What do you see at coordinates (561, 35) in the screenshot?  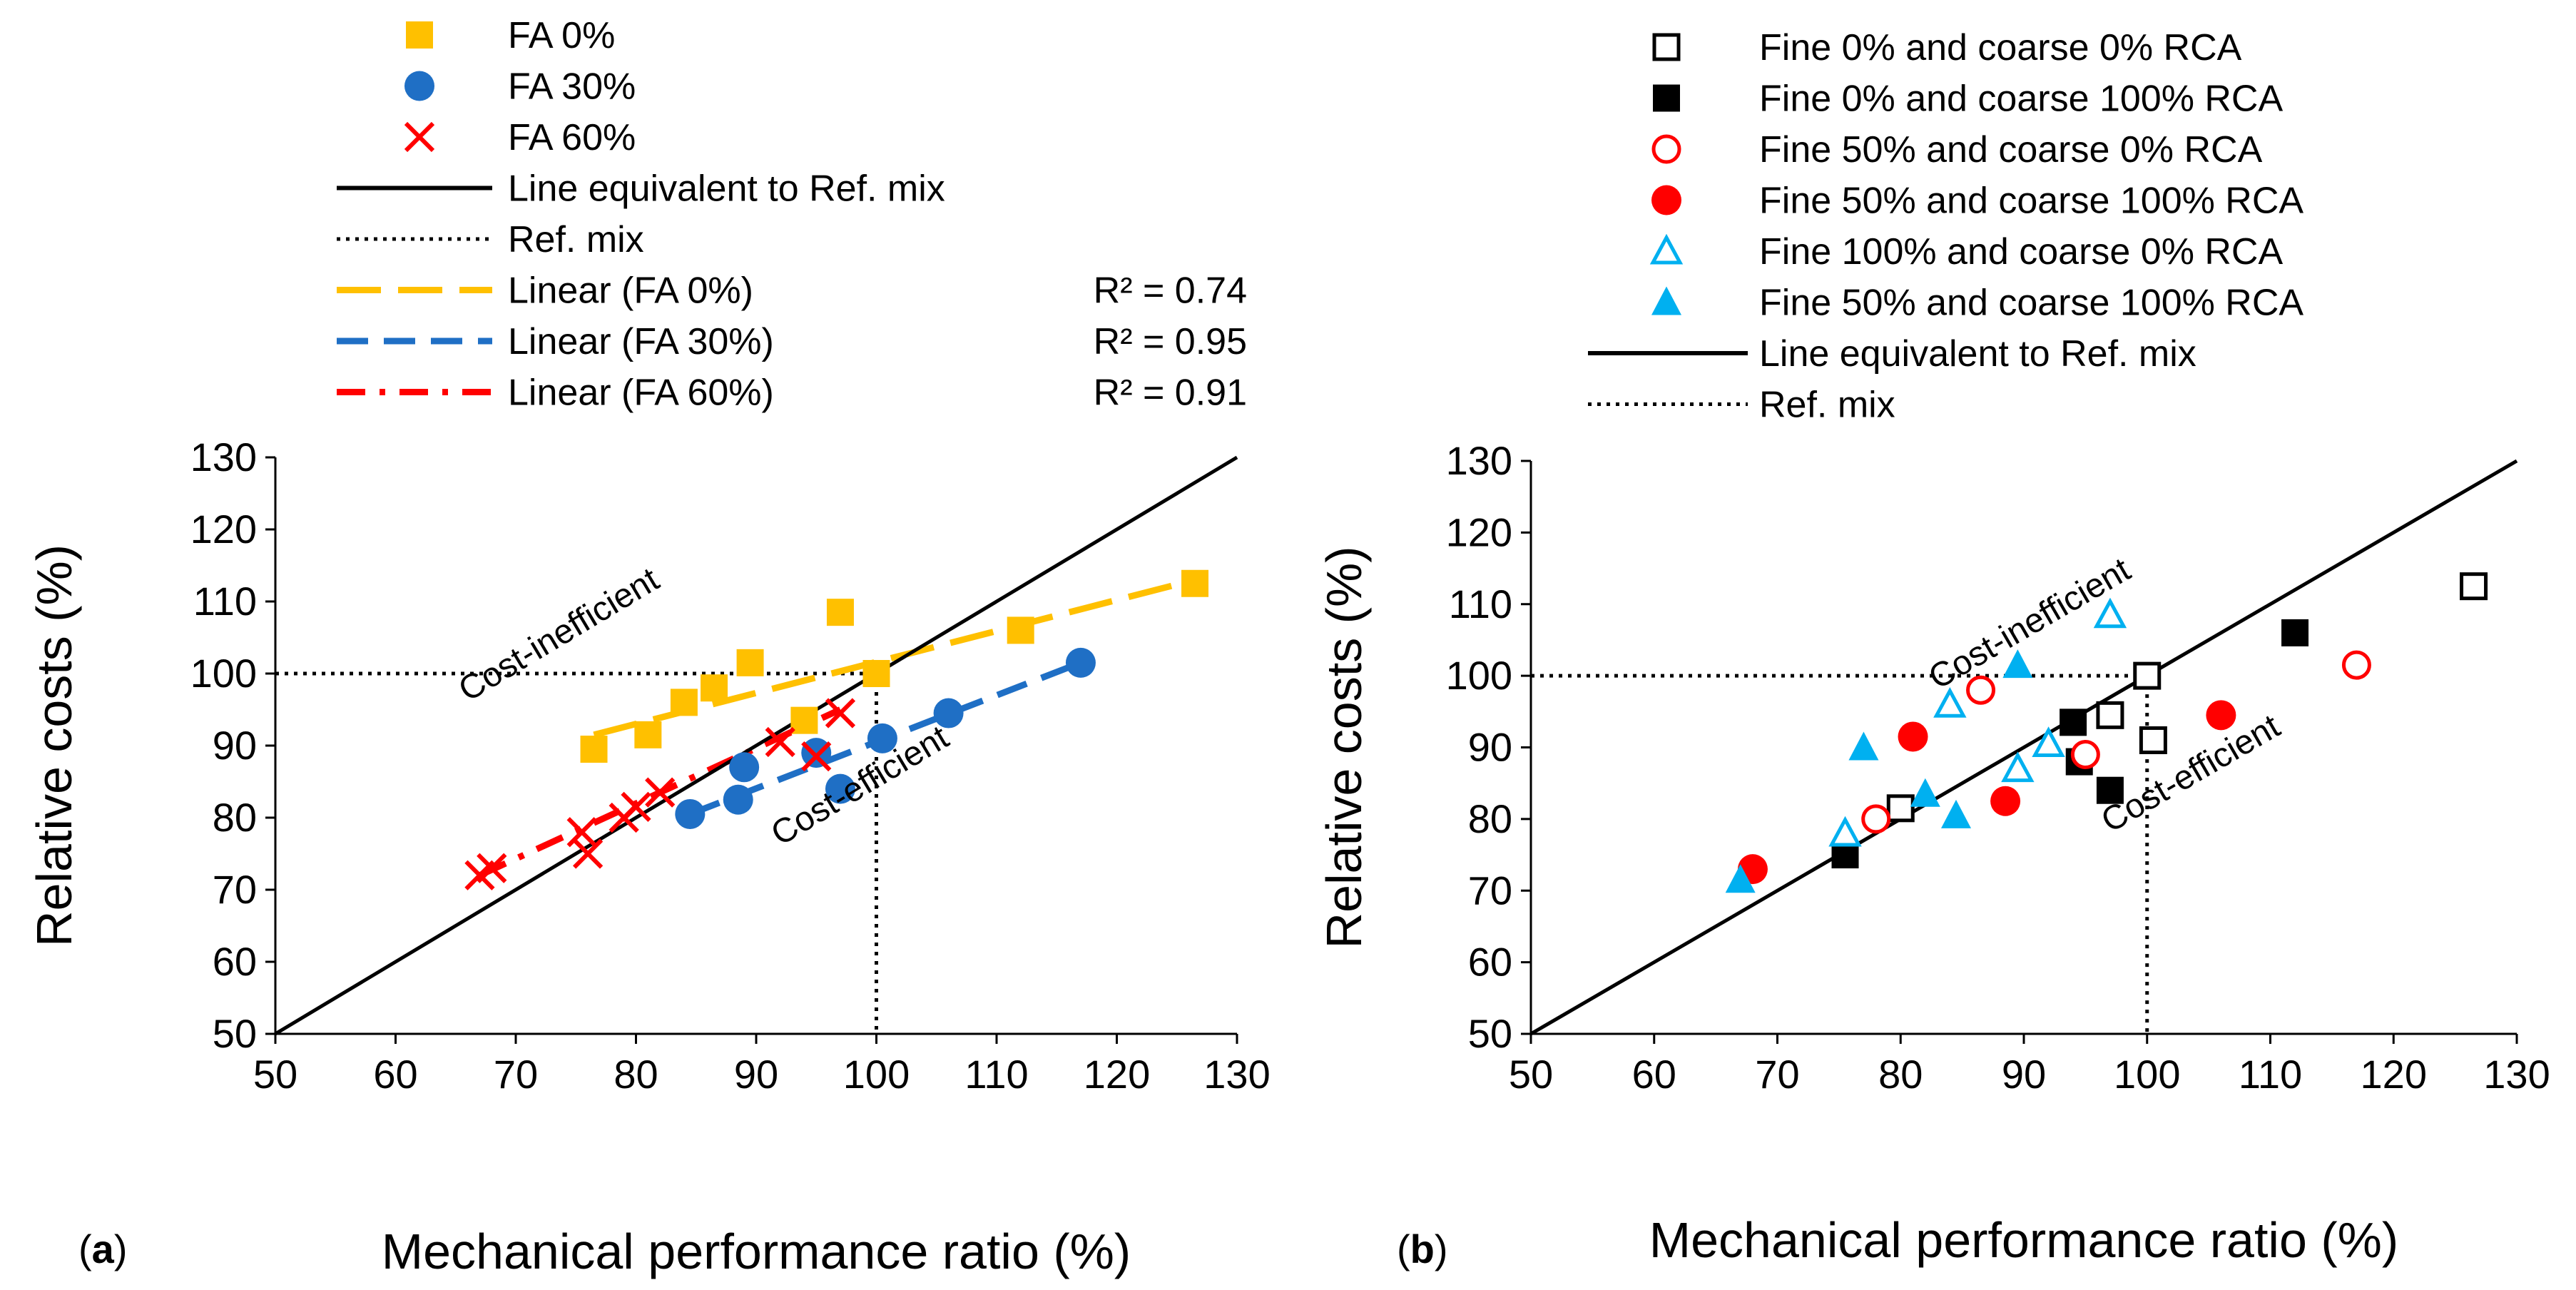 I see `legend-label: FA 0%` at bounding box center [561, 35].